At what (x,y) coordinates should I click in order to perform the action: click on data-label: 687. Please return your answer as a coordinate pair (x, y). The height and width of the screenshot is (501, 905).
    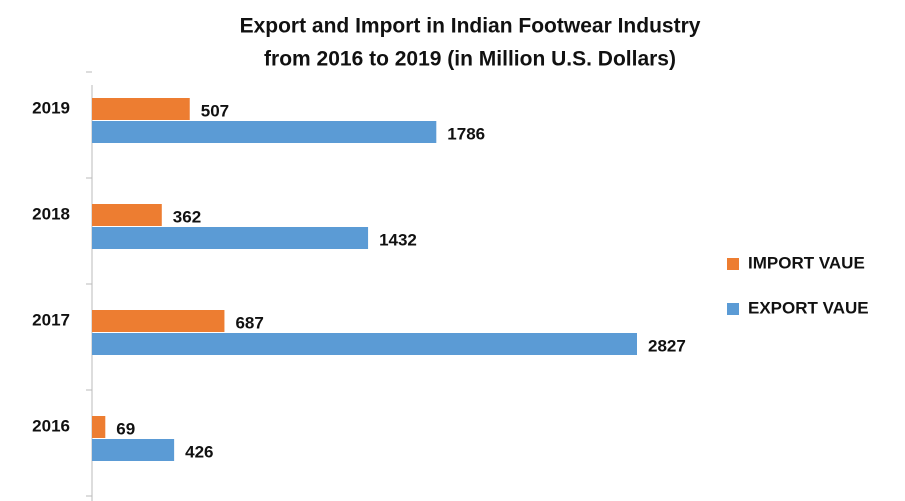
    Looking at the image, I should click on (249, 322).